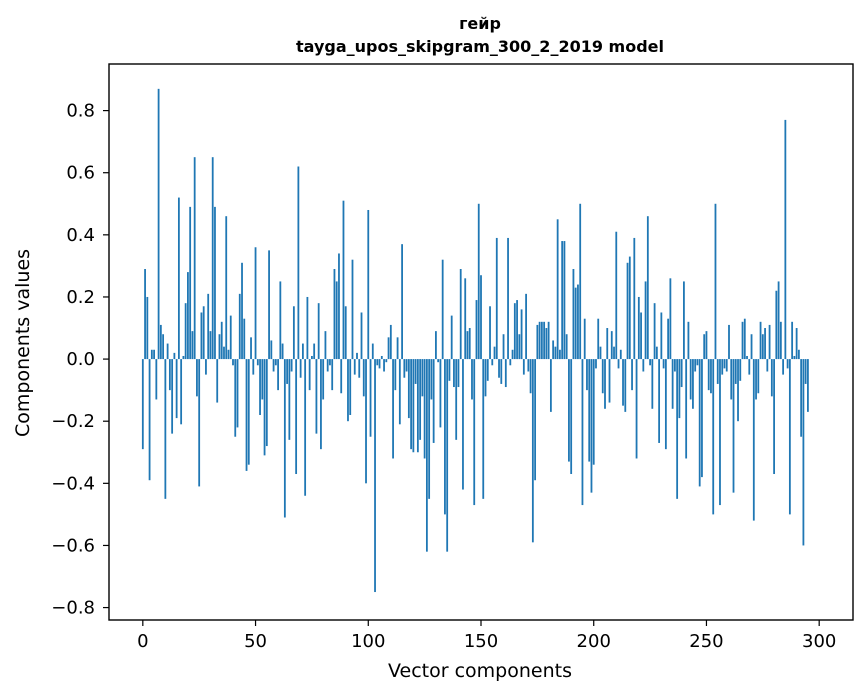 Image resolution: width=867 pixels, height=696 pixels. I want to click on x-tick-label: 250, so click(706, 641).